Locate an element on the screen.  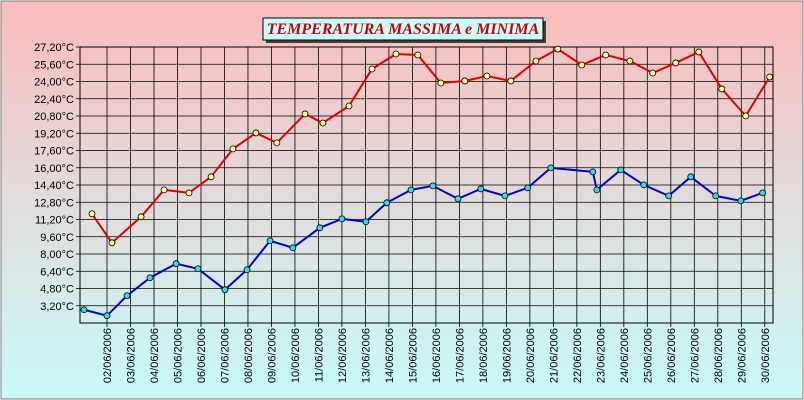
x-tick-label: 13/06/2006 is located at coordinates (366, 355).